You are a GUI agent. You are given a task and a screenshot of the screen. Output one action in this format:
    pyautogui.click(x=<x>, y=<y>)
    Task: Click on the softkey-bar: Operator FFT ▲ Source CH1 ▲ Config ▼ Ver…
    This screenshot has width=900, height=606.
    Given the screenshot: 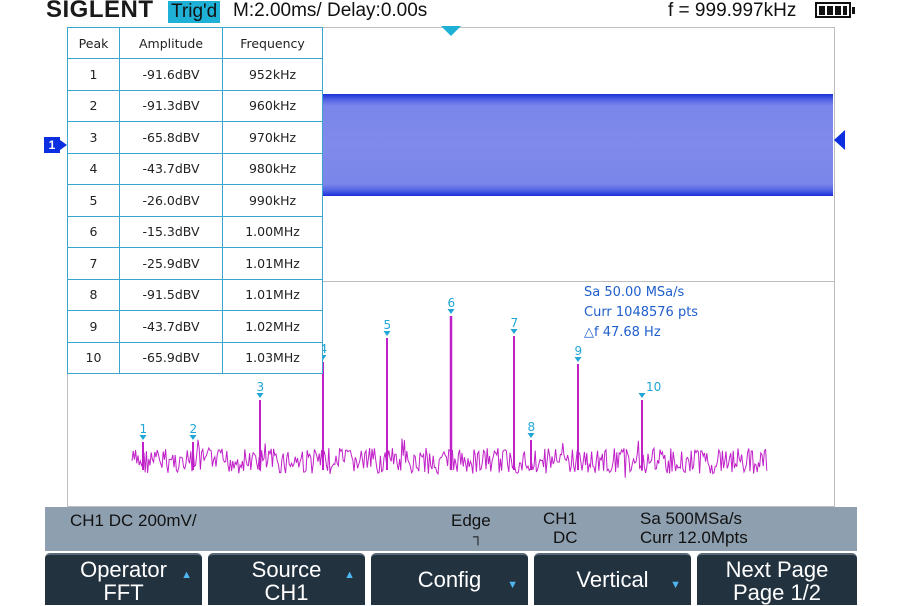 What is the action you would take?
    pyautogui.click(x=451, y=579)
    